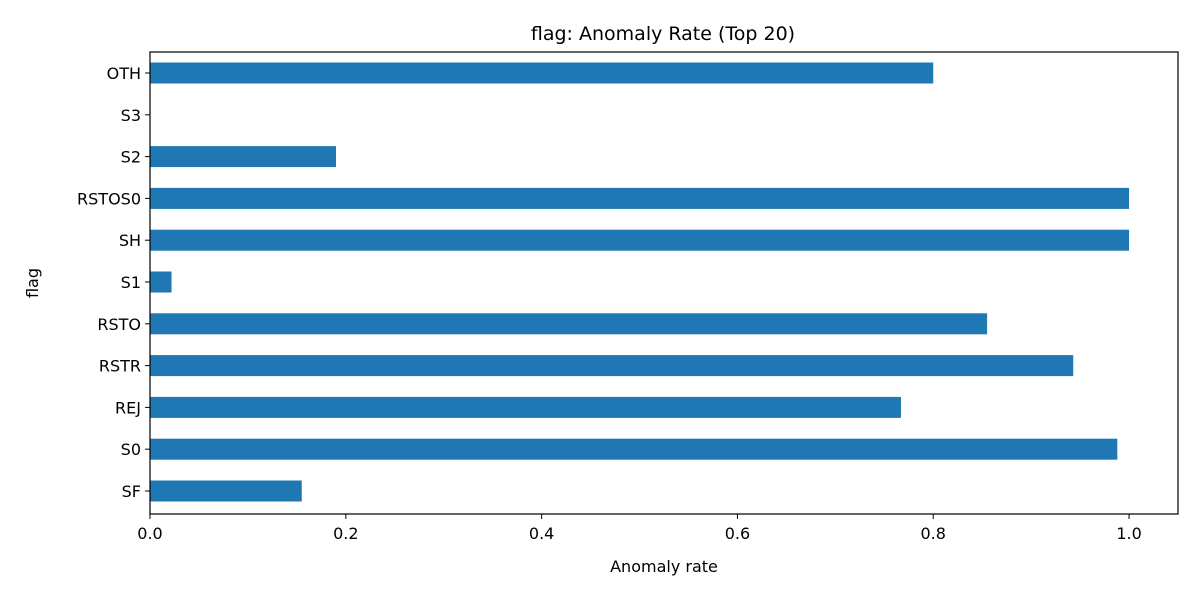 The image size is (1200, 604). What do you see at coordinates (130, 240) in the screenshot?
I see `y-tick-label: SH` at bounding box center [130, 240].